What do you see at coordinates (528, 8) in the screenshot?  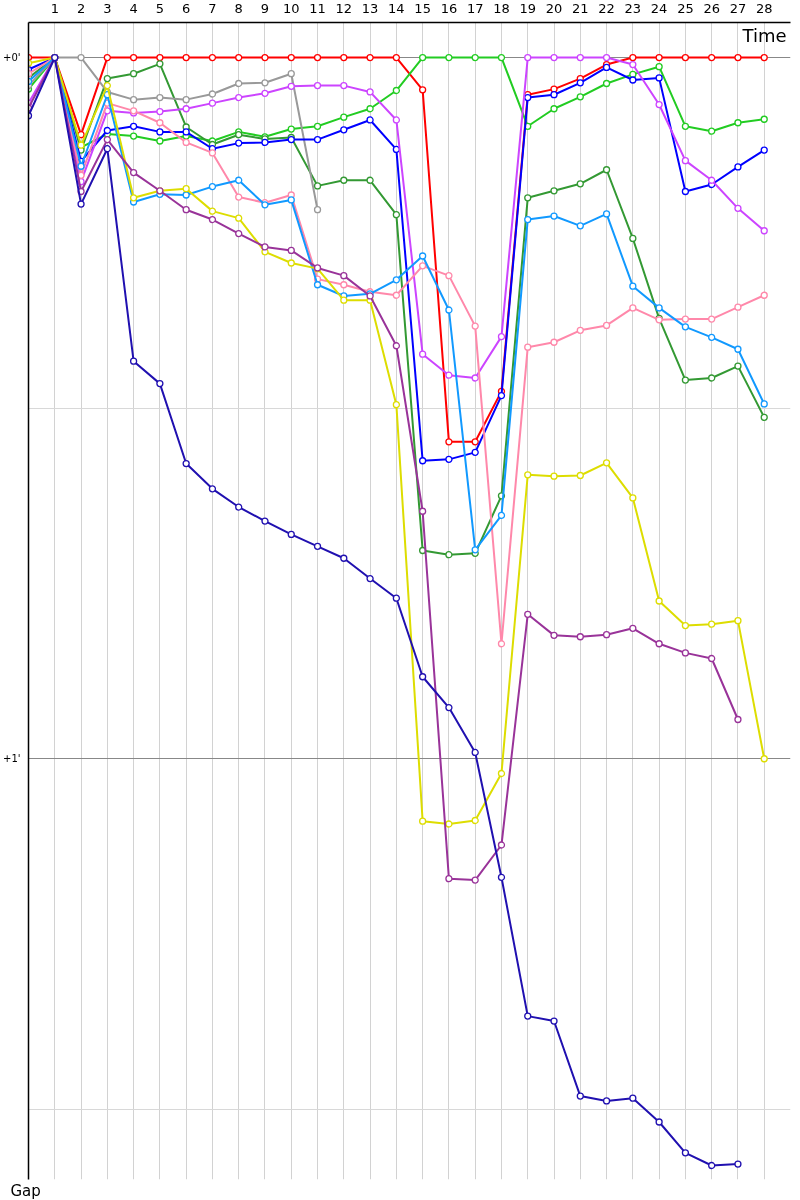 I see `x-tick-label: 19` at bounding box center [528, 8].